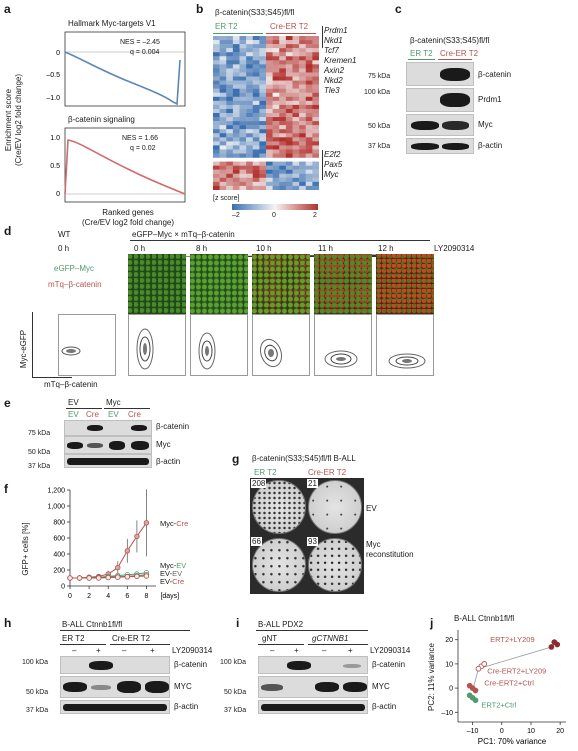 Image resolution: width=578 pixels, height=751 pixels. Describe the element at coordinates (495, 74) in the screenshot. I see `c-band-label-0: β-catenin` at that location.